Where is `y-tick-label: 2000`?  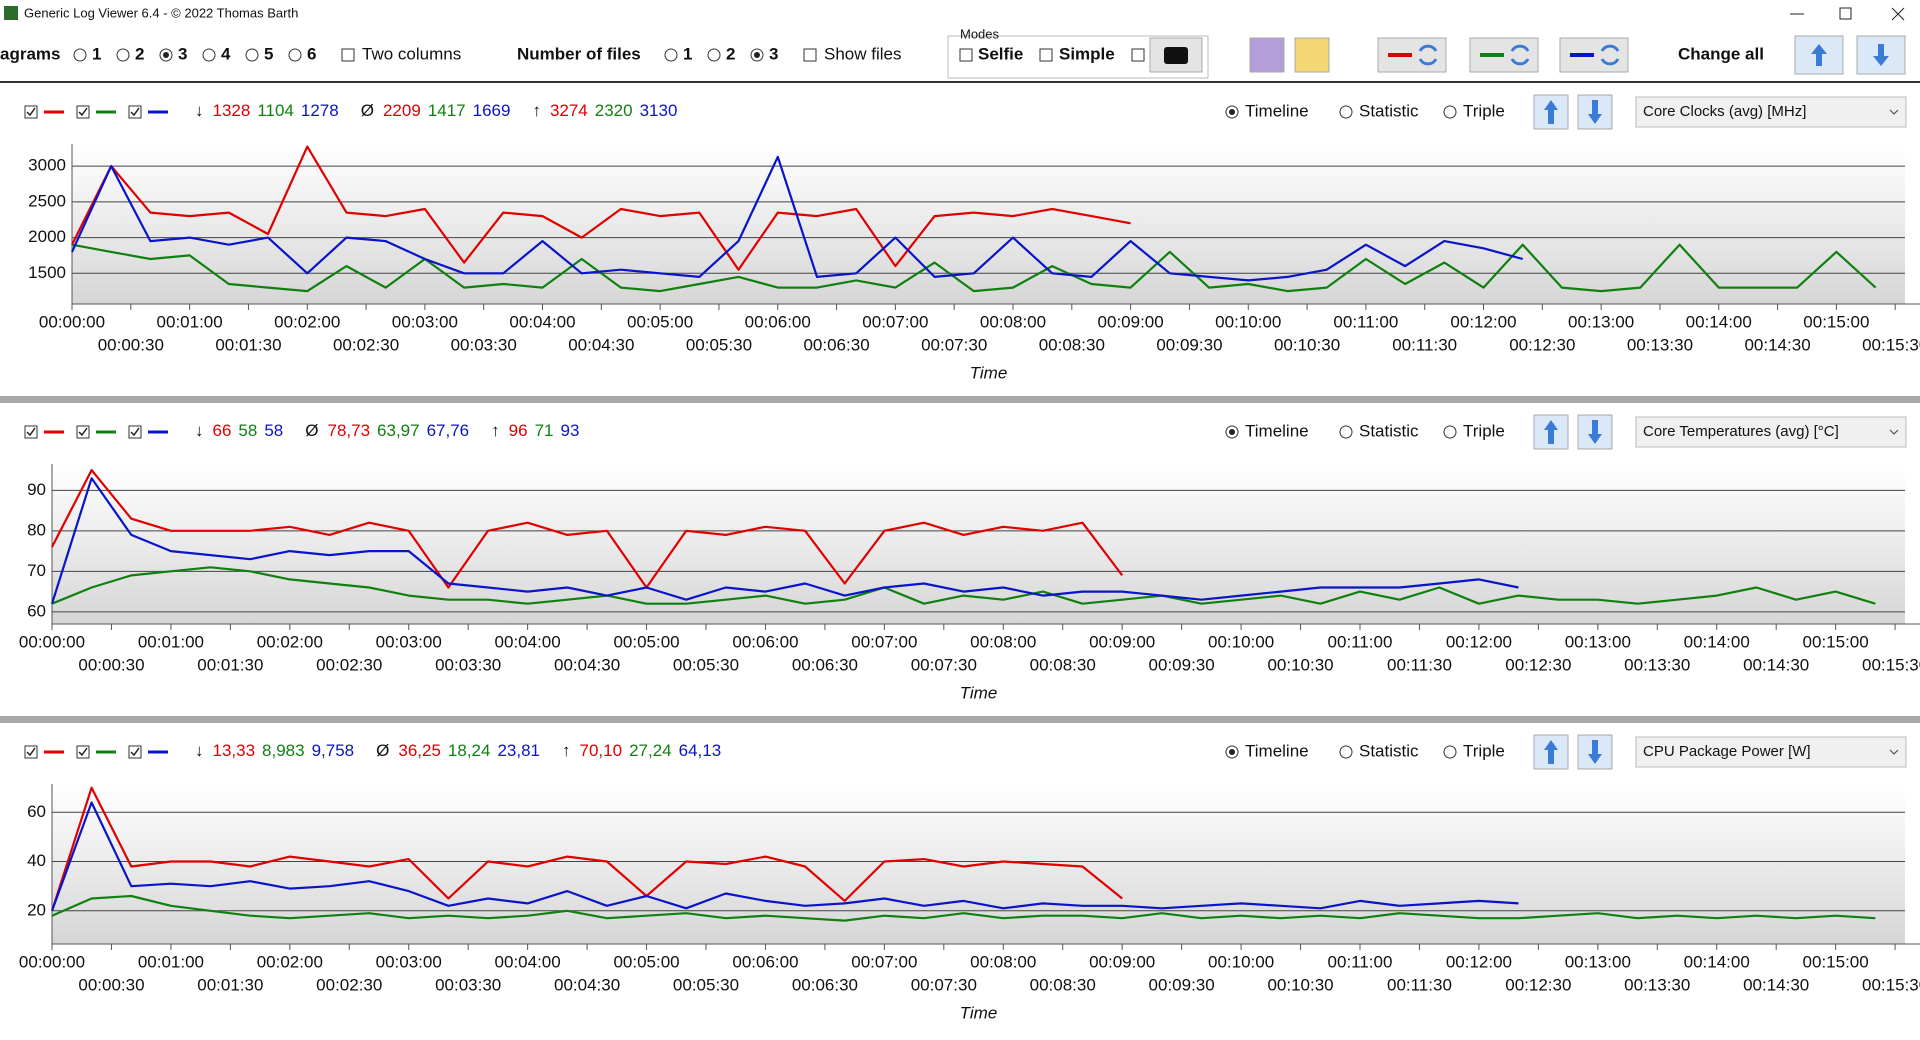 y-tick-label: 2000 is located at coordinates (47, 236).